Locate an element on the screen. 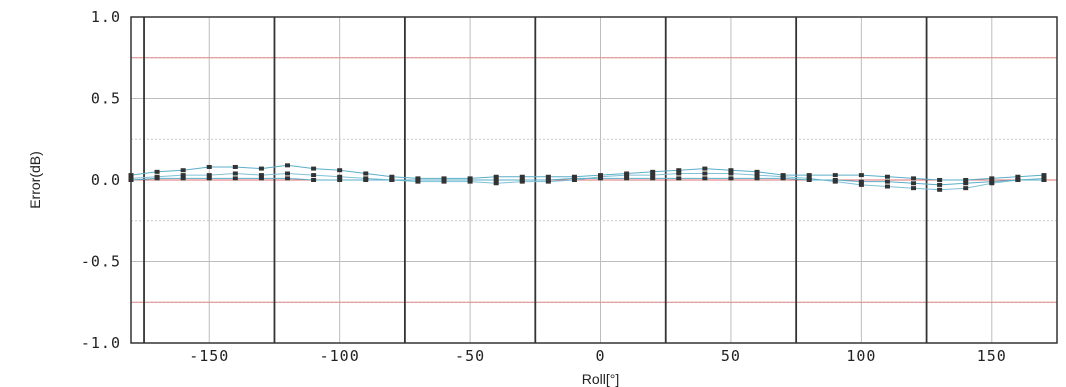  y-axis-label: Error(dB) is located at coordinates (35, 180).